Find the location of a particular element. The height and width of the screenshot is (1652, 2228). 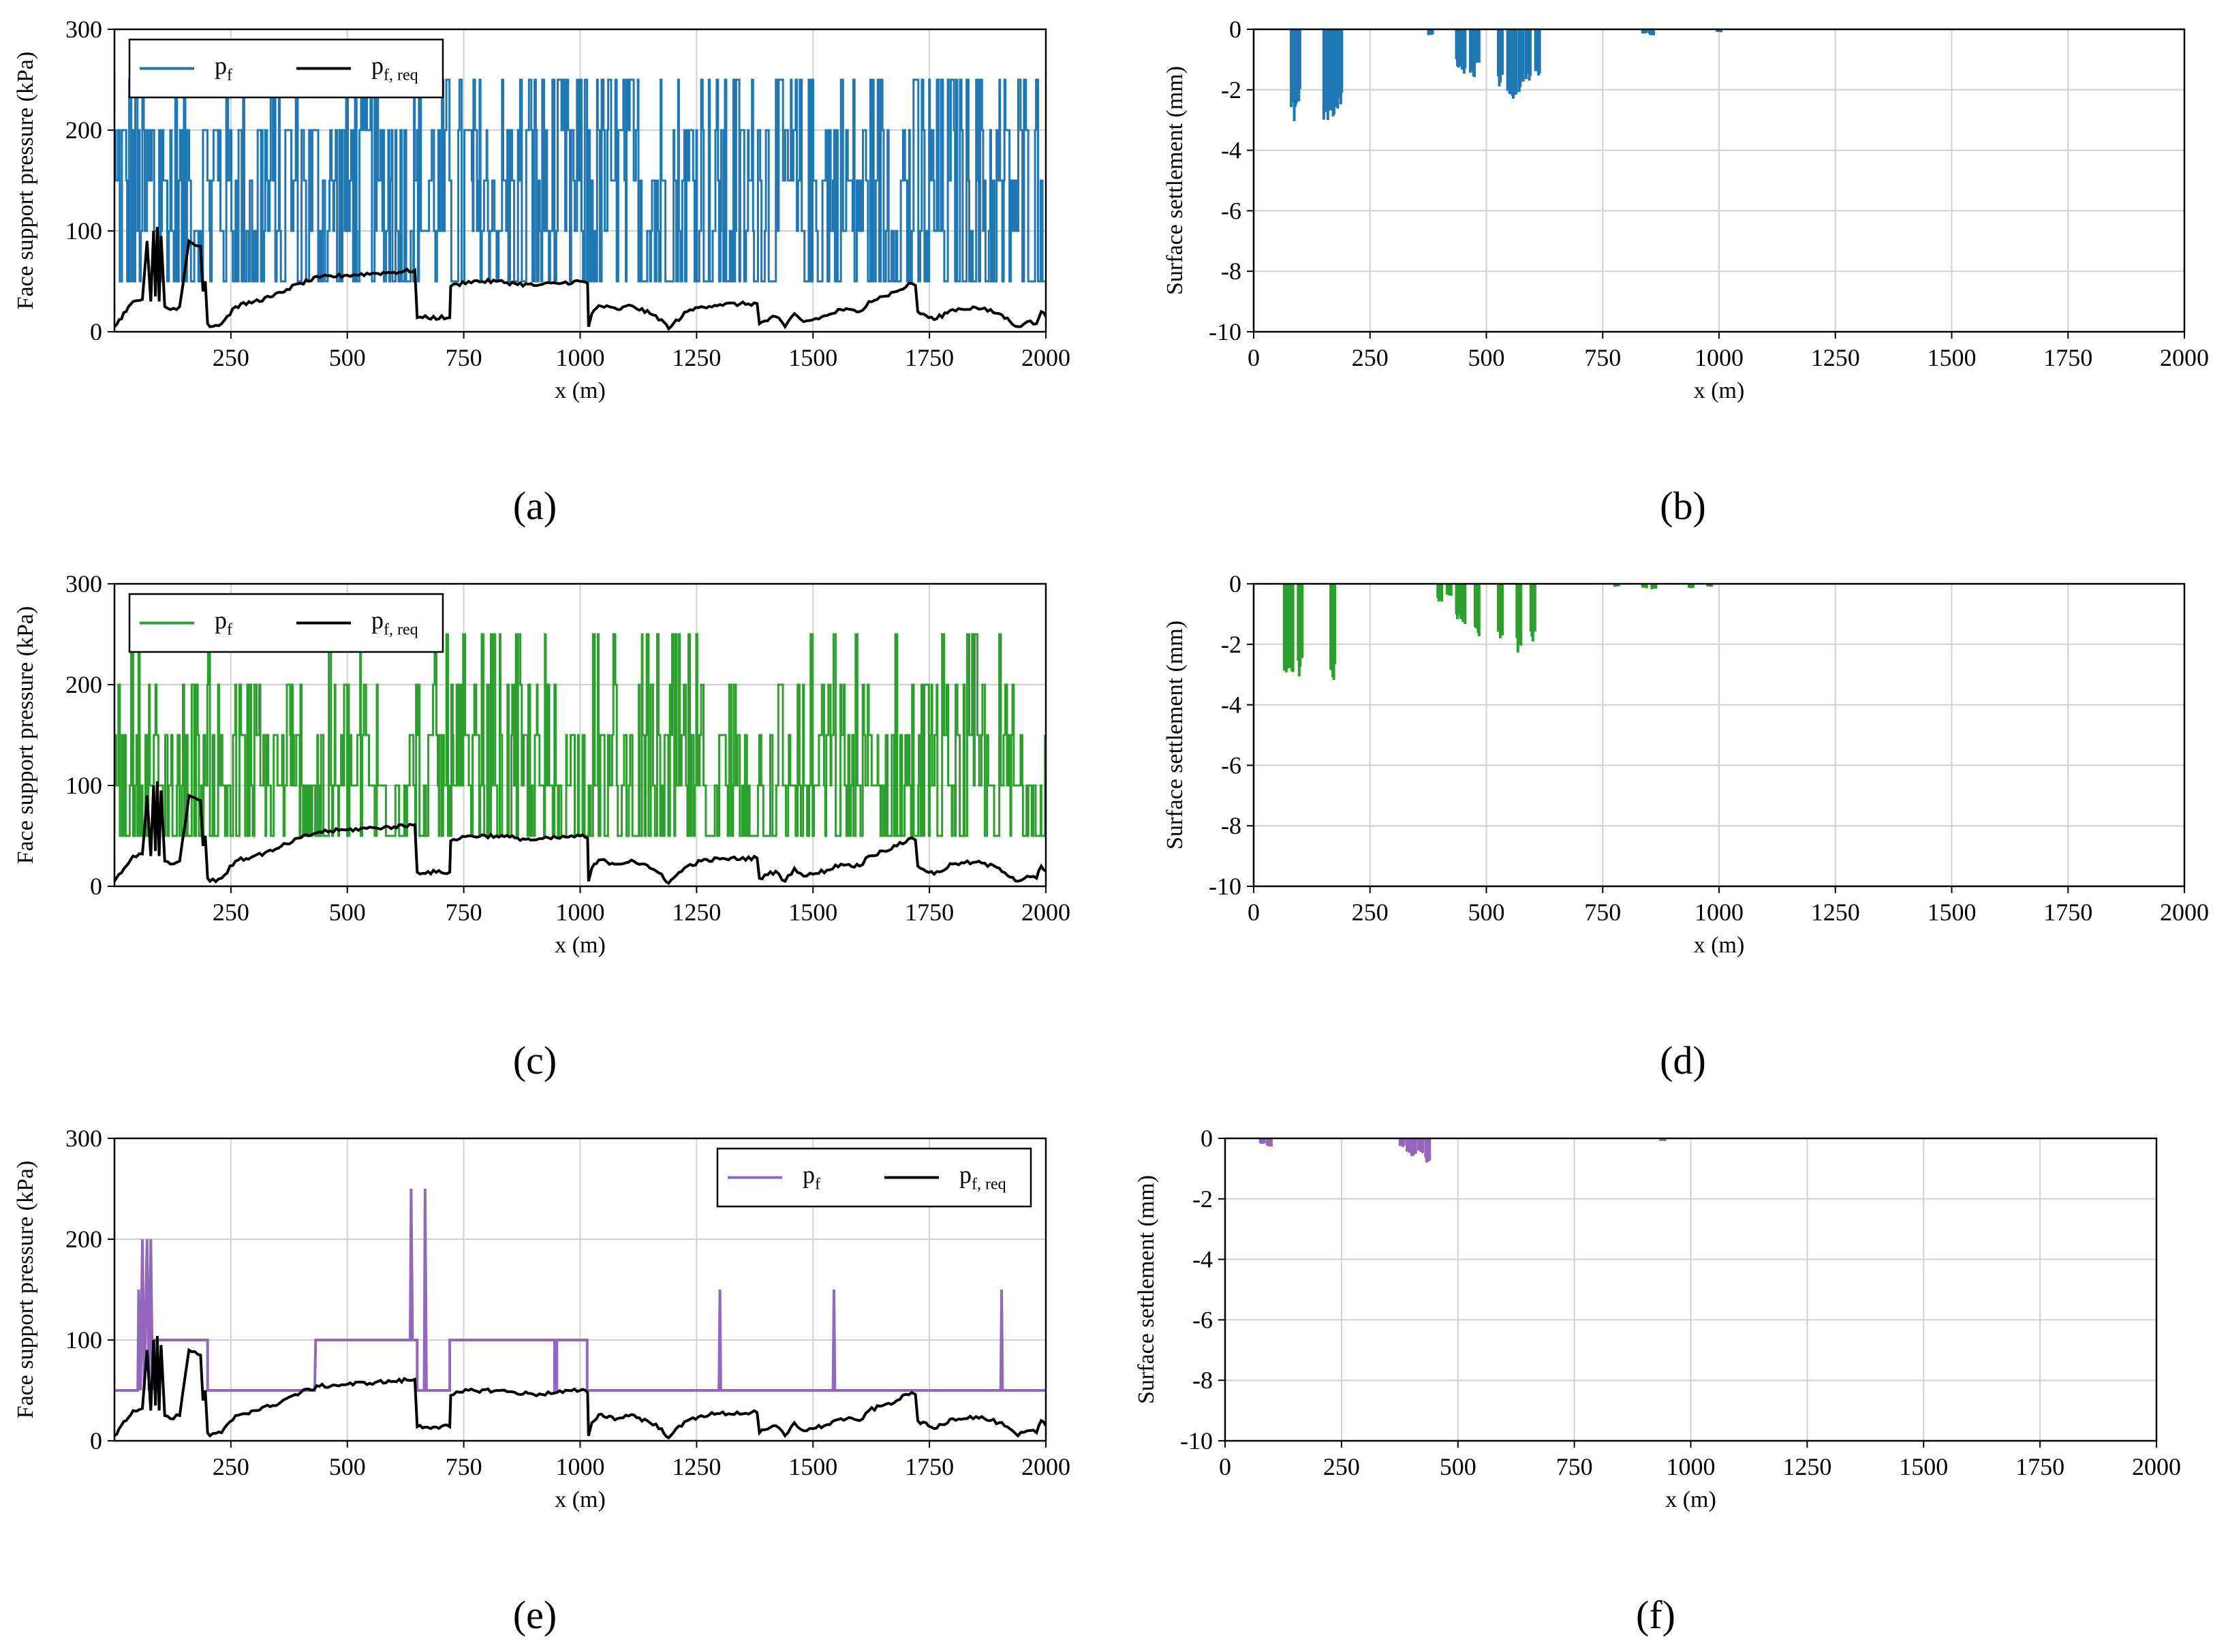

y-tick-label: 200 is located at coordinates (83, 684).